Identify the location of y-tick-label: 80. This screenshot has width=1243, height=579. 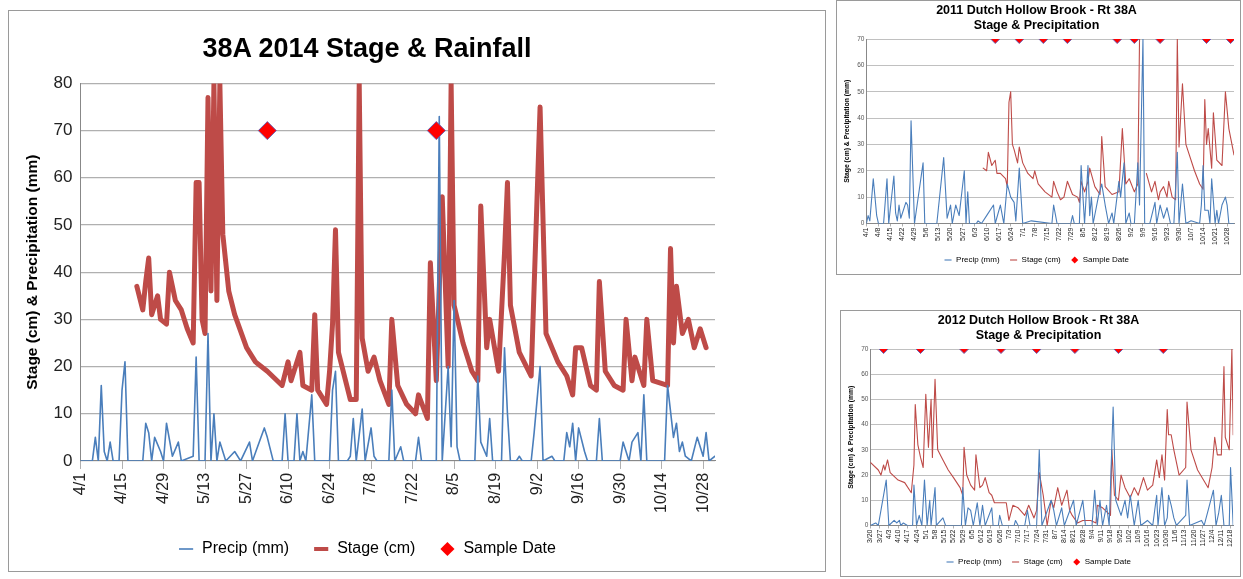
(63, 83).